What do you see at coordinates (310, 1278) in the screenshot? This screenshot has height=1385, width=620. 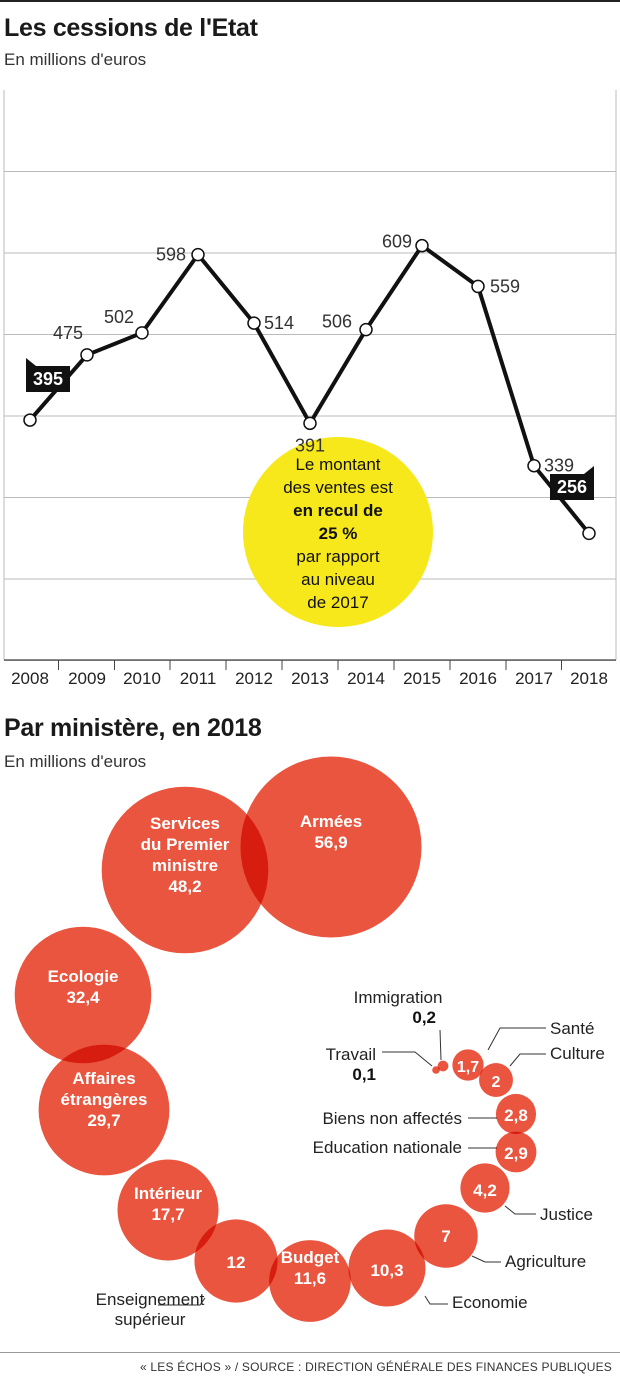 I see `bubble-value: 11,6` at bounding box center [310, 1278].